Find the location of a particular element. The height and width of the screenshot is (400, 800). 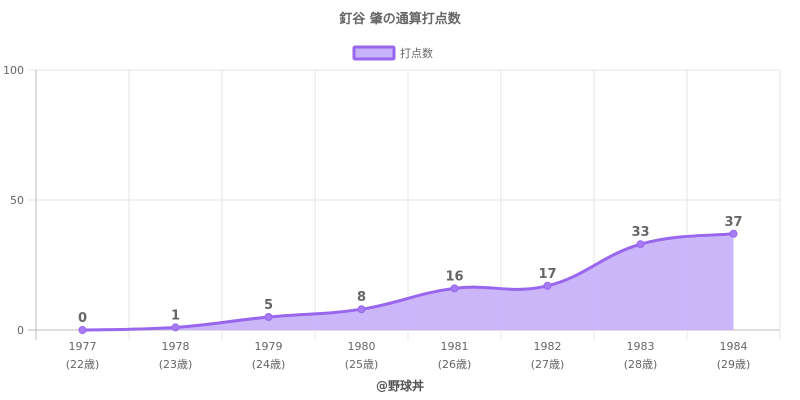

footer-credit: @野球丼 is located at coordinates (400, 385).